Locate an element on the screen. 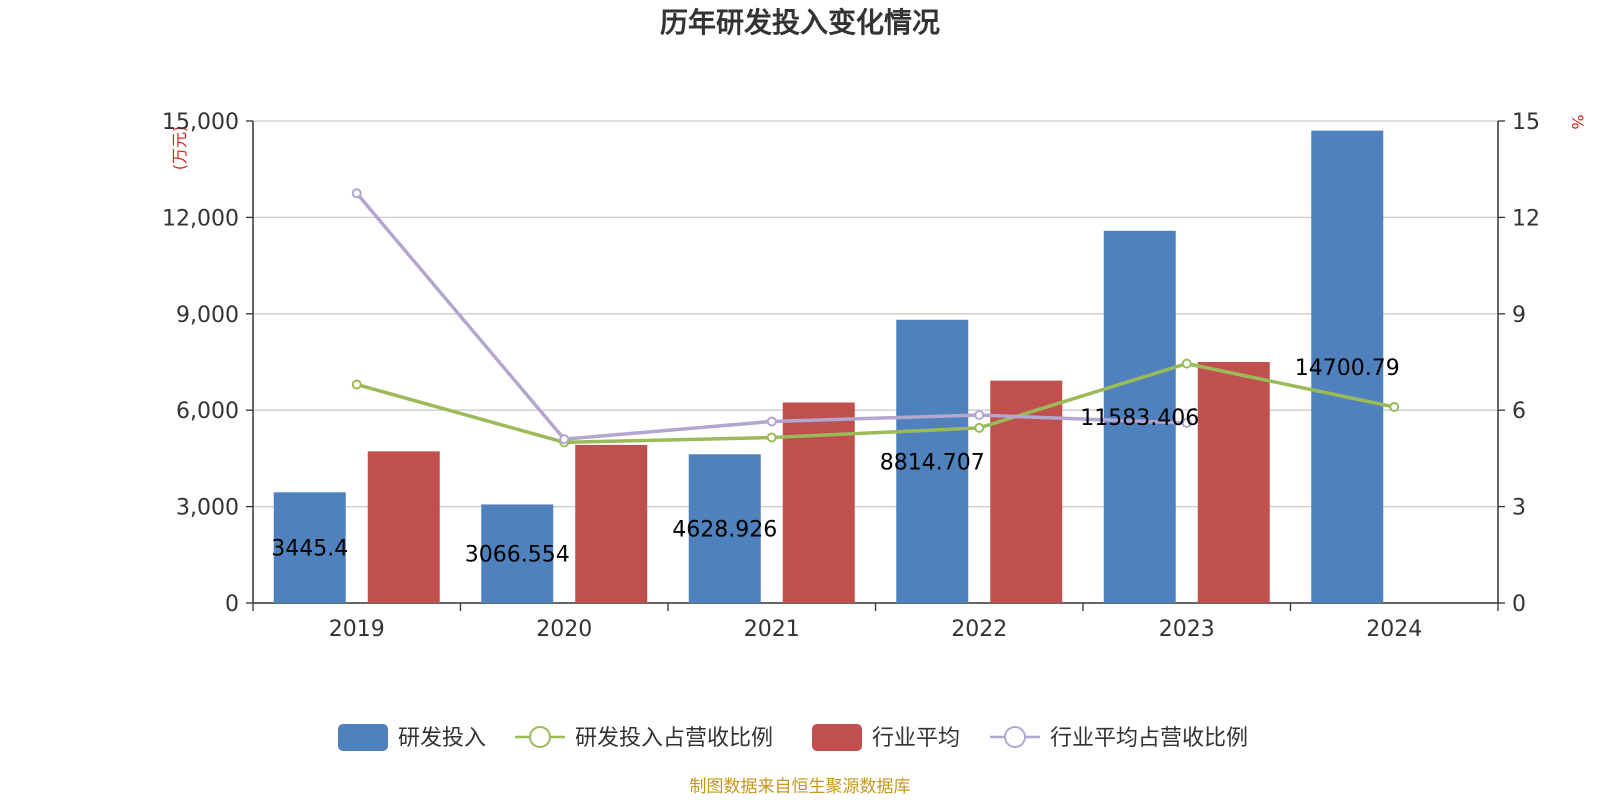 The image size is (1600, 800). left-axis-unit: (万元) is located at coordinates (179, 148).